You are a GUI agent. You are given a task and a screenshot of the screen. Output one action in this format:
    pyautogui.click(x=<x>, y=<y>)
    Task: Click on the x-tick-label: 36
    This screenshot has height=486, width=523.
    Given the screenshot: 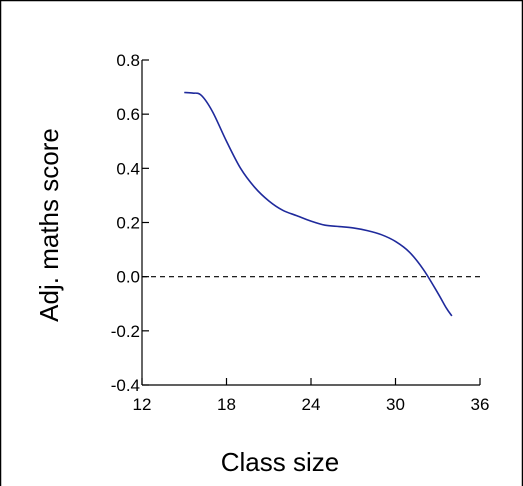 What is the action you would take?
    pyautogui.click(x=480, y=404)
    